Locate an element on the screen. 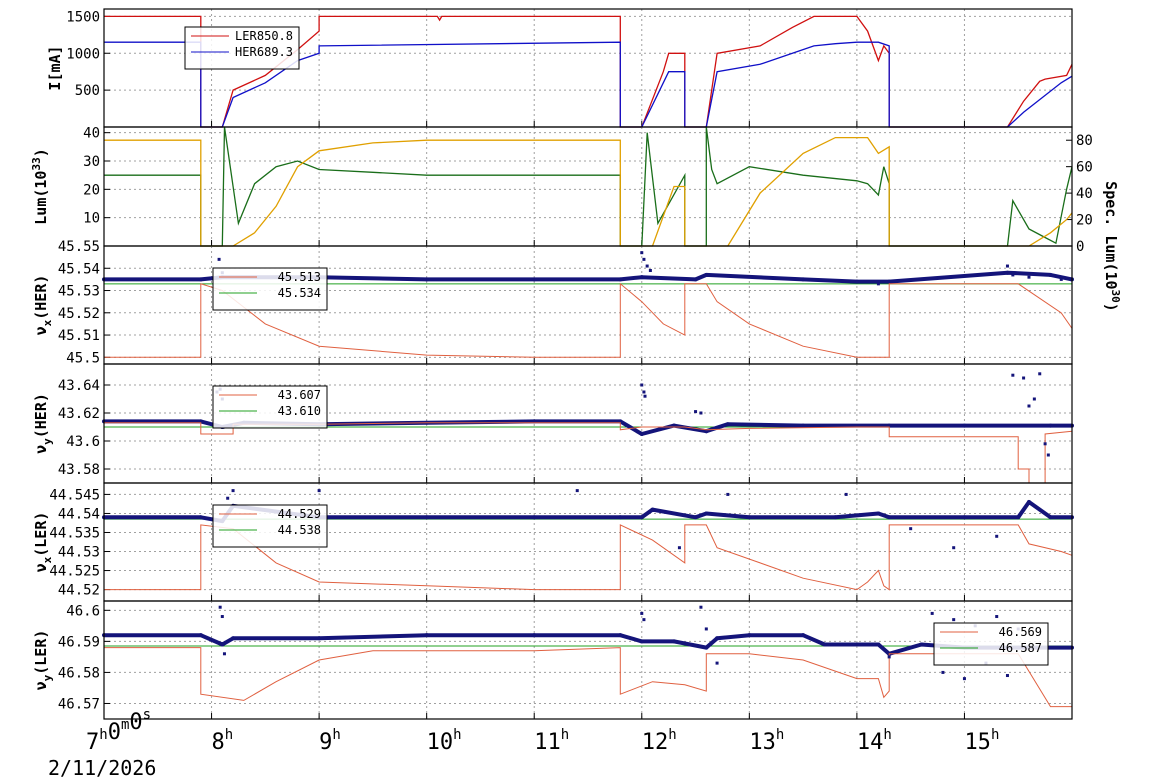  legend: 45.513 45.534 is located at coordinates (270, 289).